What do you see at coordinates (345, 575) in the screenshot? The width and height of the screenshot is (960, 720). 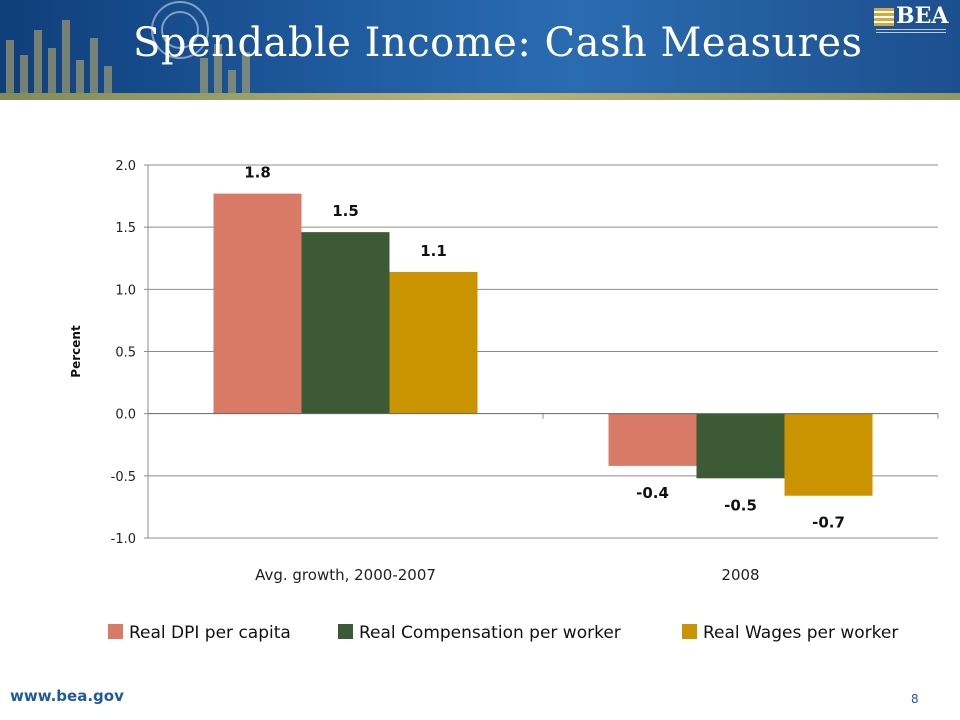 I see `x-tick-label: Avg. growth, 2000-2007` at bounding box center [345, 575].